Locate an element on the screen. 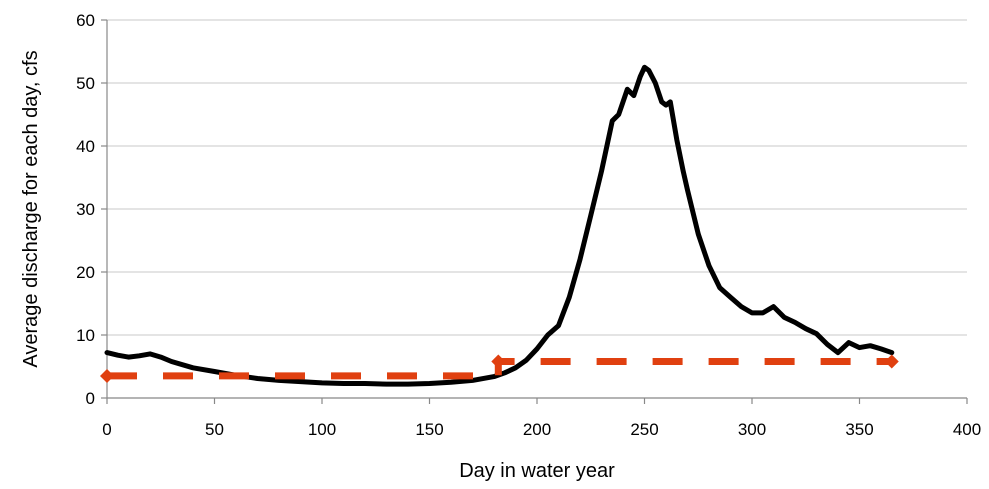 The image size is (989, 489). x-tick-label-400: 400 is located at coordinates (967, 429).